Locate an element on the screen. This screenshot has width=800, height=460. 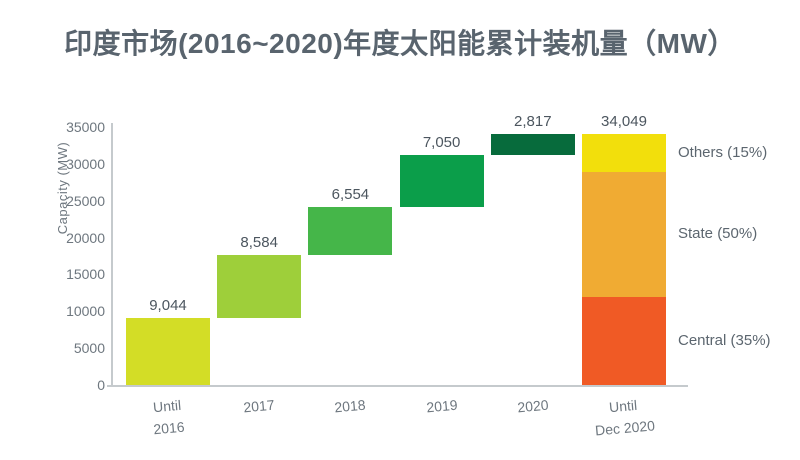
y-tick-label: 0 is located at coordinates (101, 385).